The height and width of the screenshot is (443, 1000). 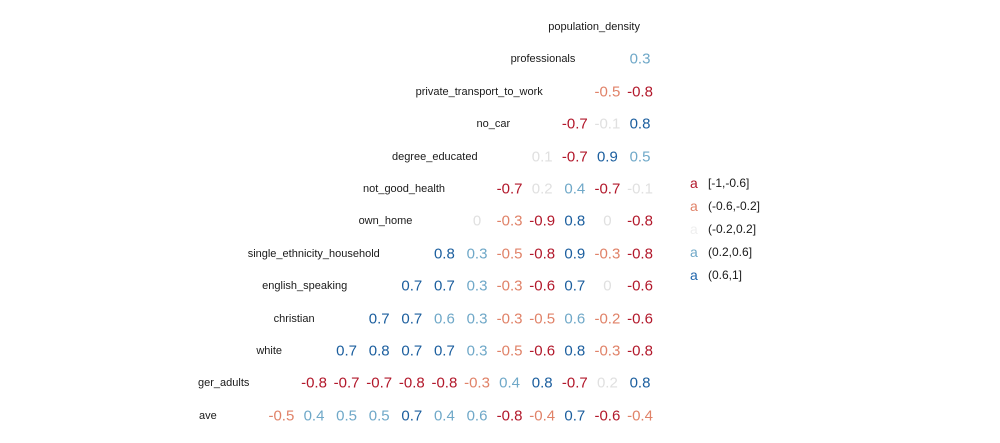 What do you see at coordinates (607, 92) in the screenshot?
I see `corr-cell-private-transport-to-work-0: -0.5` at bounding box center [607, 92].